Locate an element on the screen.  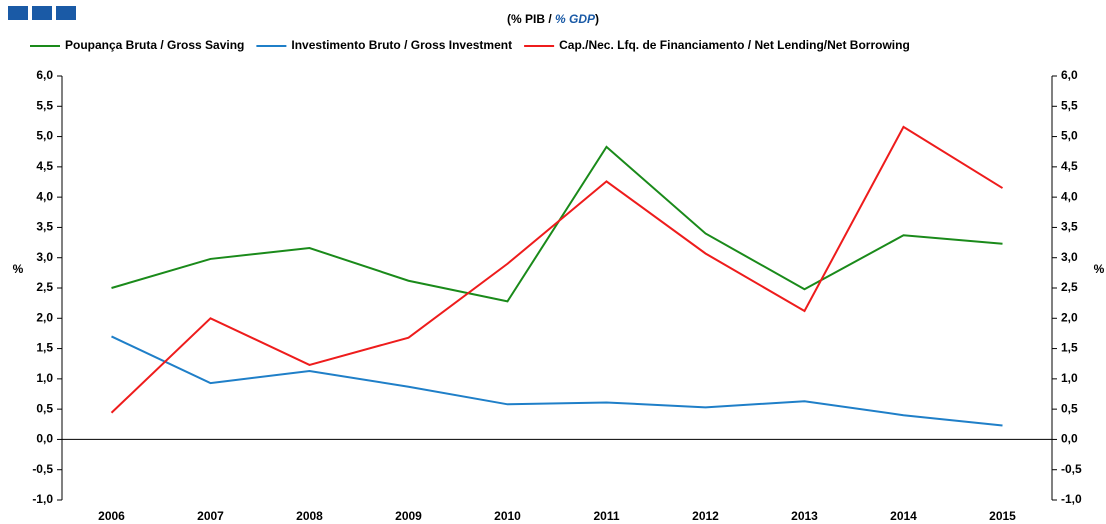
x-tick-label: 2009 is located at coordinates (408, 516).